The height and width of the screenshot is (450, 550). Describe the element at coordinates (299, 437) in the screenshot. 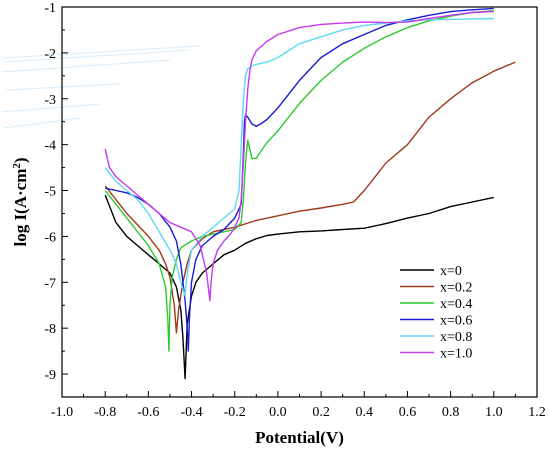

I see `x-axis-title: Potential(V)` at that location.